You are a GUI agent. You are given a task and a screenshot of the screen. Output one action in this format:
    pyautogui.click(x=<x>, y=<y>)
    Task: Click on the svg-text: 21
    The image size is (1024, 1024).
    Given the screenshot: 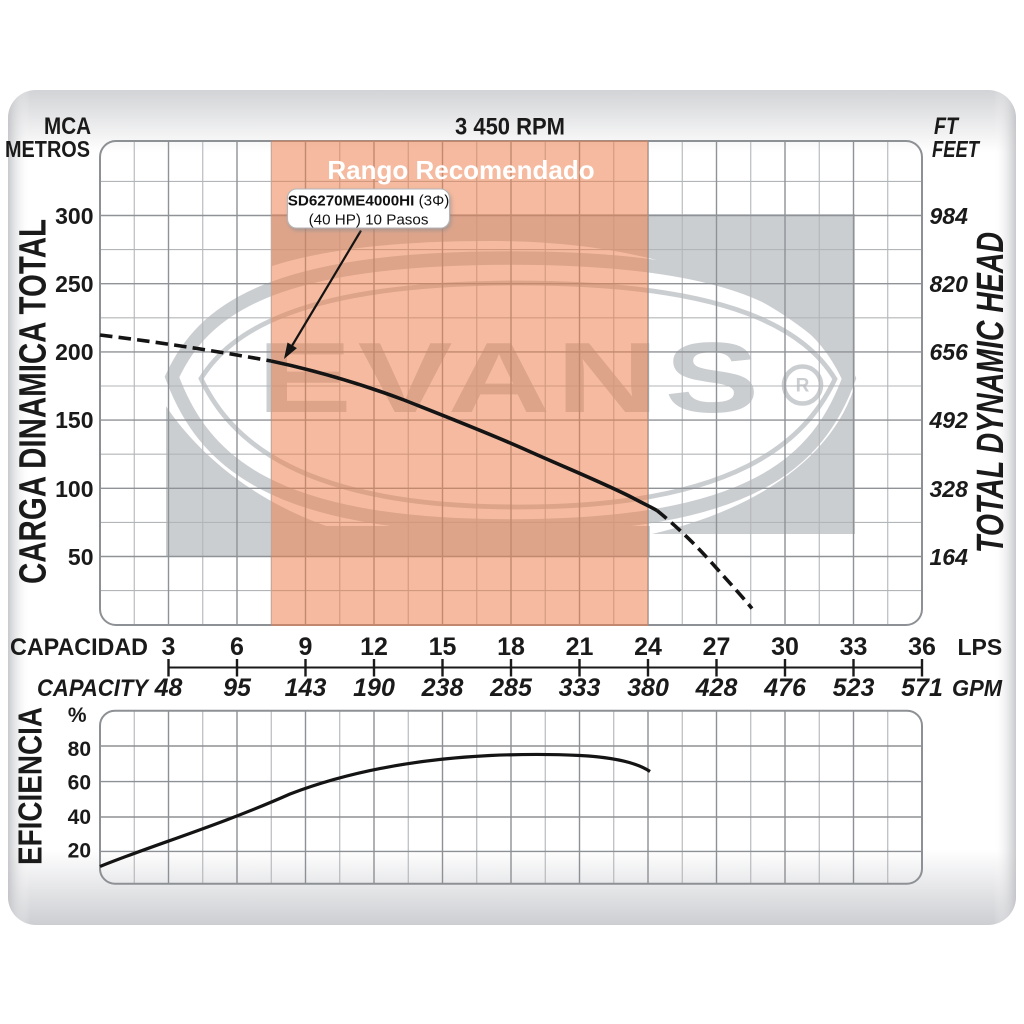 What is the action you would take?
    pyautogui.click(x=580, y=647)
    